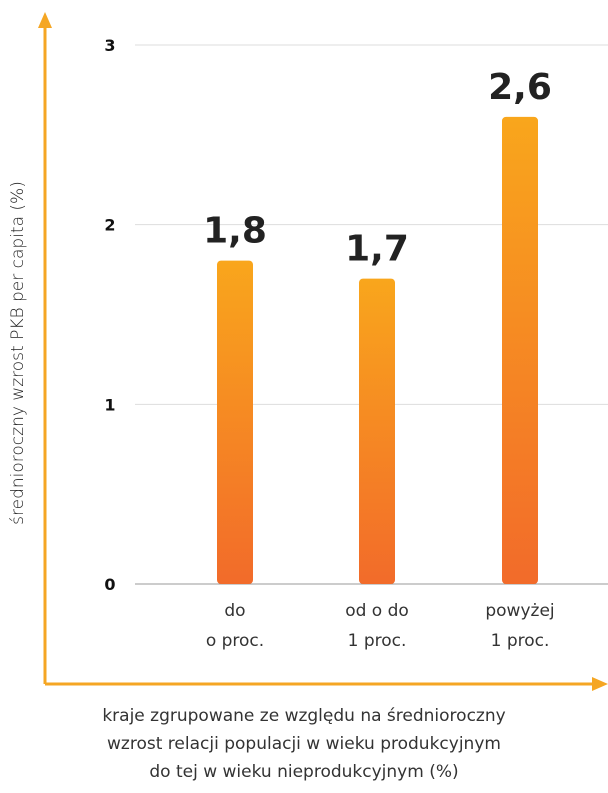 This screenshot has width=608, height=793. Describe the element at coordinates (377, 168) in the screenshot. I see `value-labels: 1,8 1,7 2,6` at that location.